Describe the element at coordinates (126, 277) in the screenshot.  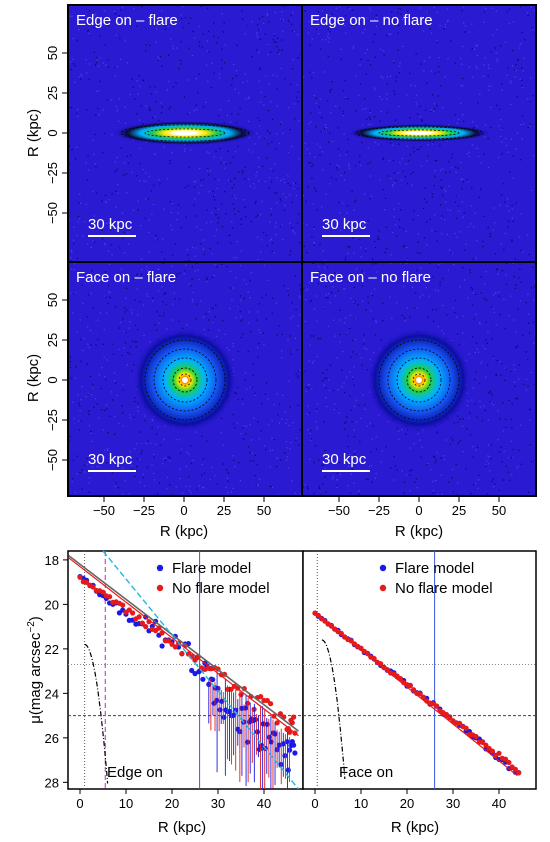
I see `panel-title: Face on – flare` at that location.